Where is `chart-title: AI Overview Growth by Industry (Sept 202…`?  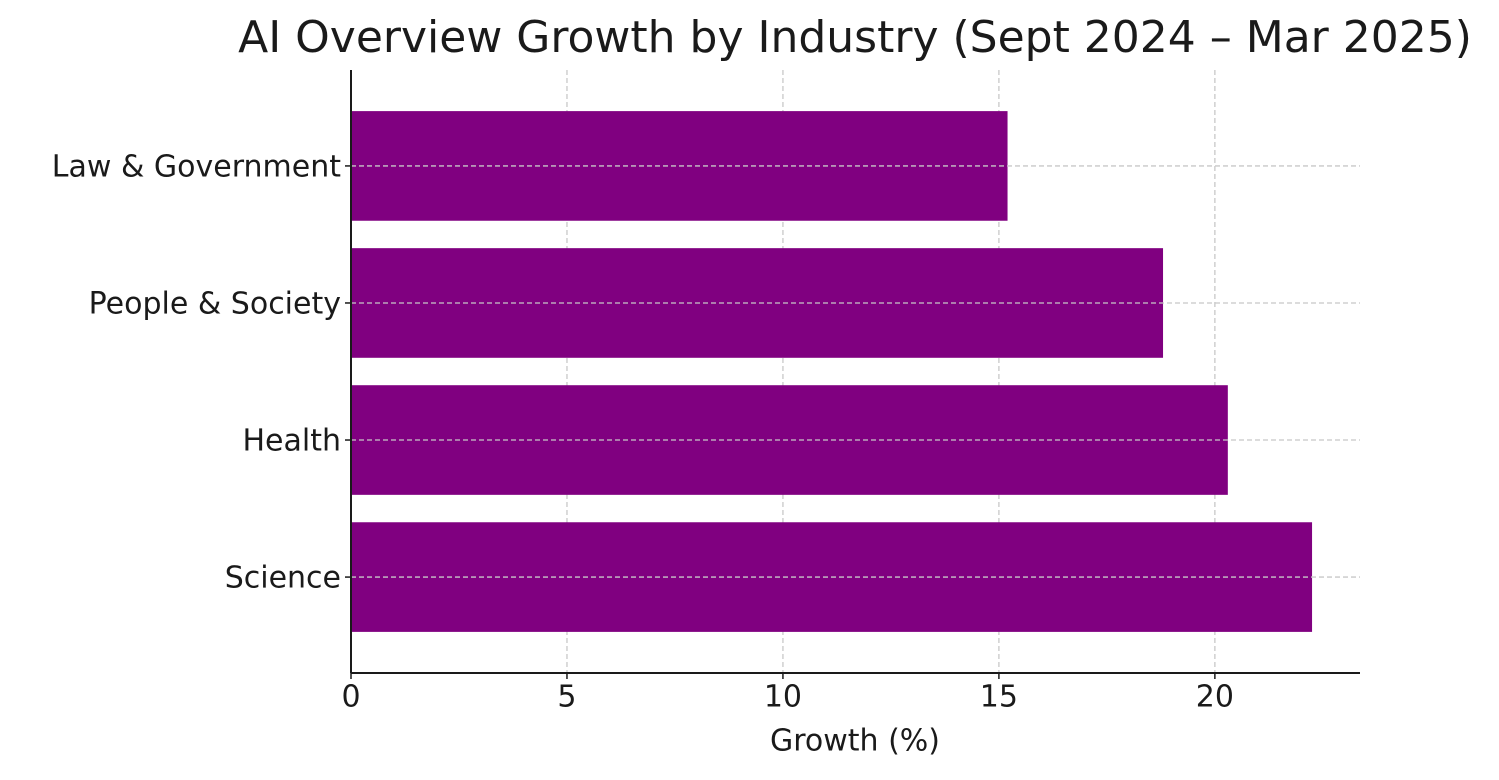
chart-title: AI Overview Growth by Industry (Sept 202… is located at coordinates (855, 37).